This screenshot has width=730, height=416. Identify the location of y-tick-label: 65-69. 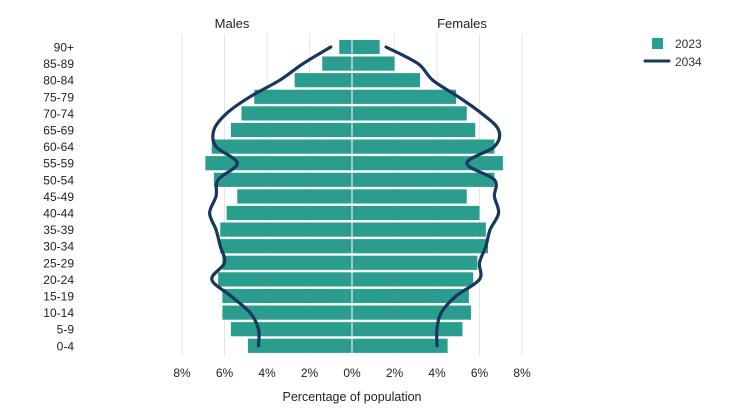
(58, 131).